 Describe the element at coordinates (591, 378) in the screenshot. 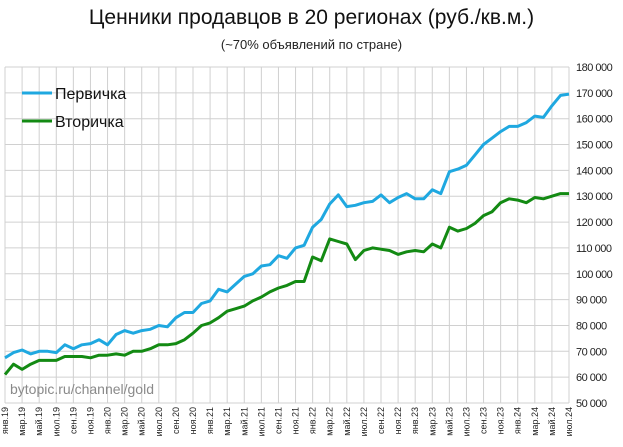

I see `y-tick-label: 60 000` at that location.